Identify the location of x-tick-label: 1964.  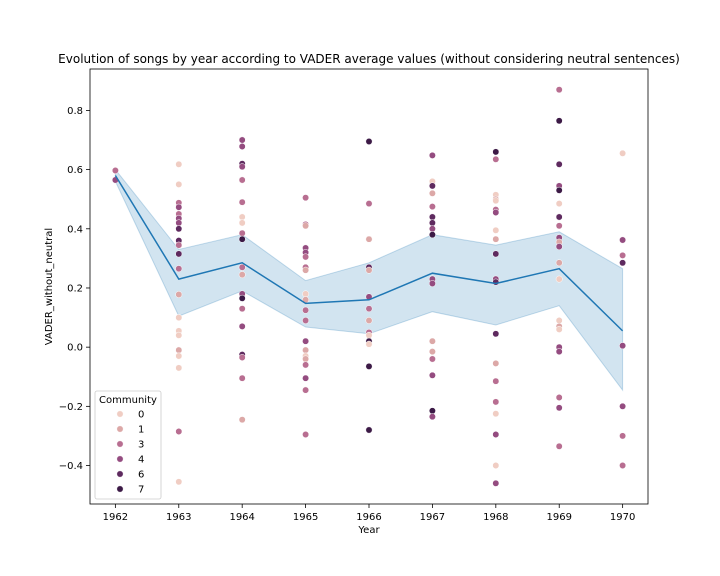
(241, 517).